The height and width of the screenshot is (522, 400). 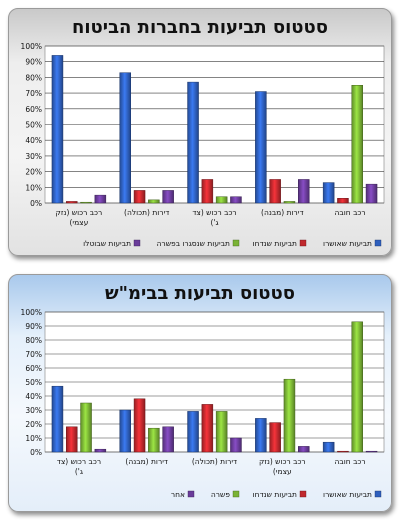 What do you see at coordinates (107, 243) in the screenshot?
I see `legend-label: תביעות שבוטלו` at bounding box center [107, 243].